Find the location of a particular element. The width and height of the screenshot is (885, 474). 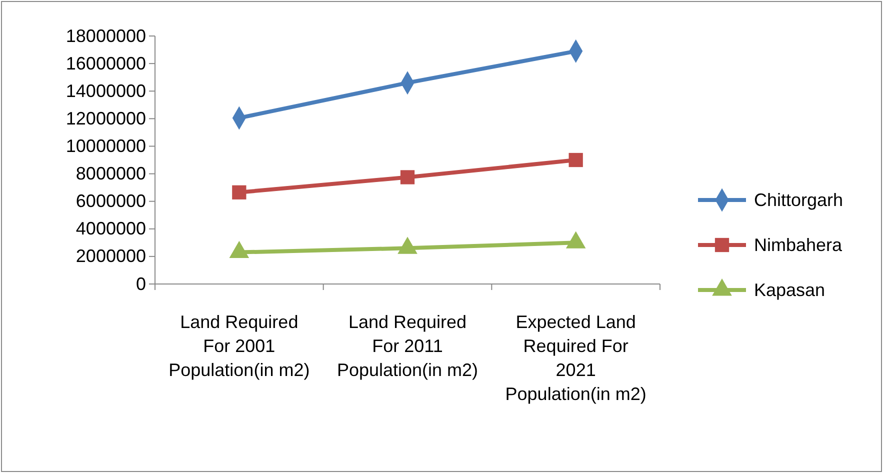

y-tick-label: 2000000 is located at coordinates (111, 256).